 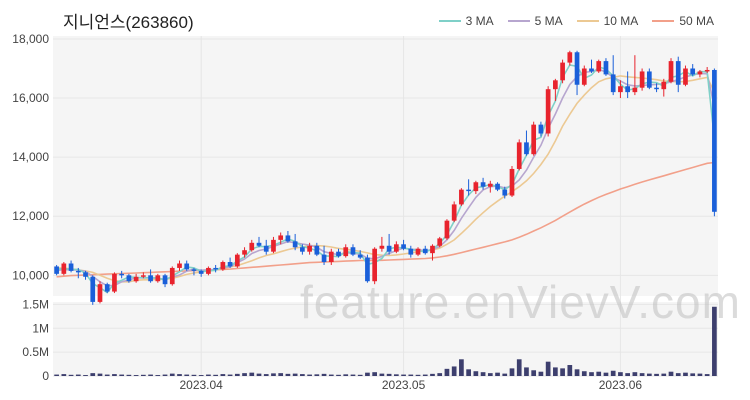 What do you see at coordinates (518, 21) in the screenshot?
I see `legend-swatch-5ma` at bounding box center [518, 21].